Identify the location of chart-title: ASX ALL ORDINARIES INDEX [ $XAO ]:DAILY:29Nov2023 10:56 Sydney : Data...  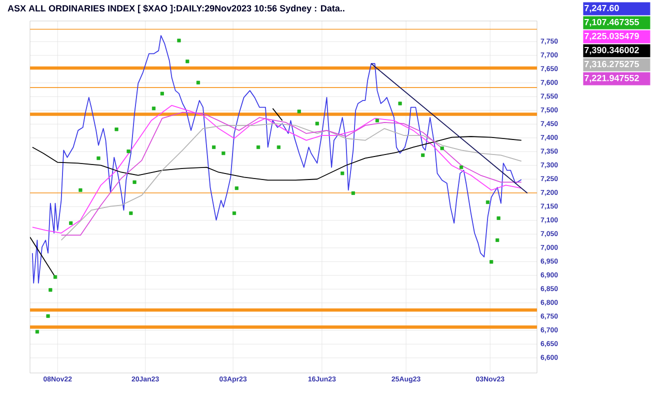
(176, 9).